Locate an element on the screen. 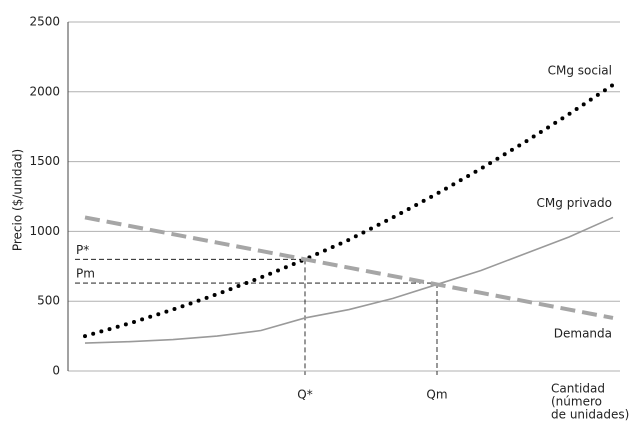  series-label: CMg privado is located at coordinates (574, 203).